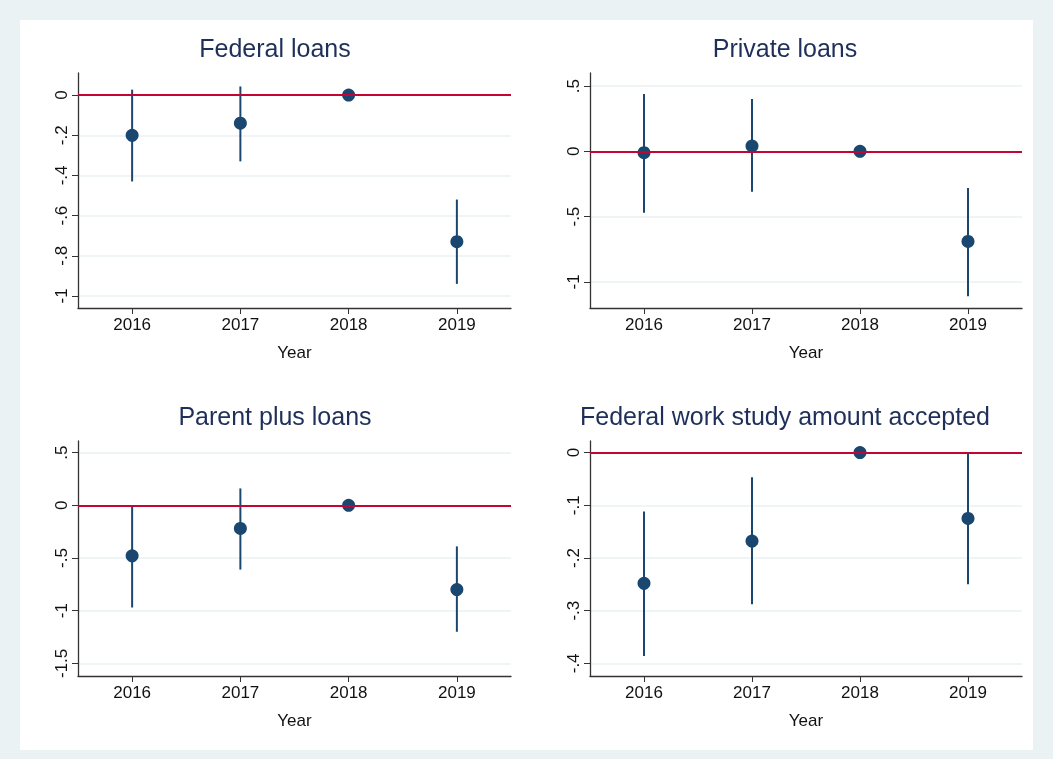  I want to click on chart-title: Federal loans, so click(275, 47).